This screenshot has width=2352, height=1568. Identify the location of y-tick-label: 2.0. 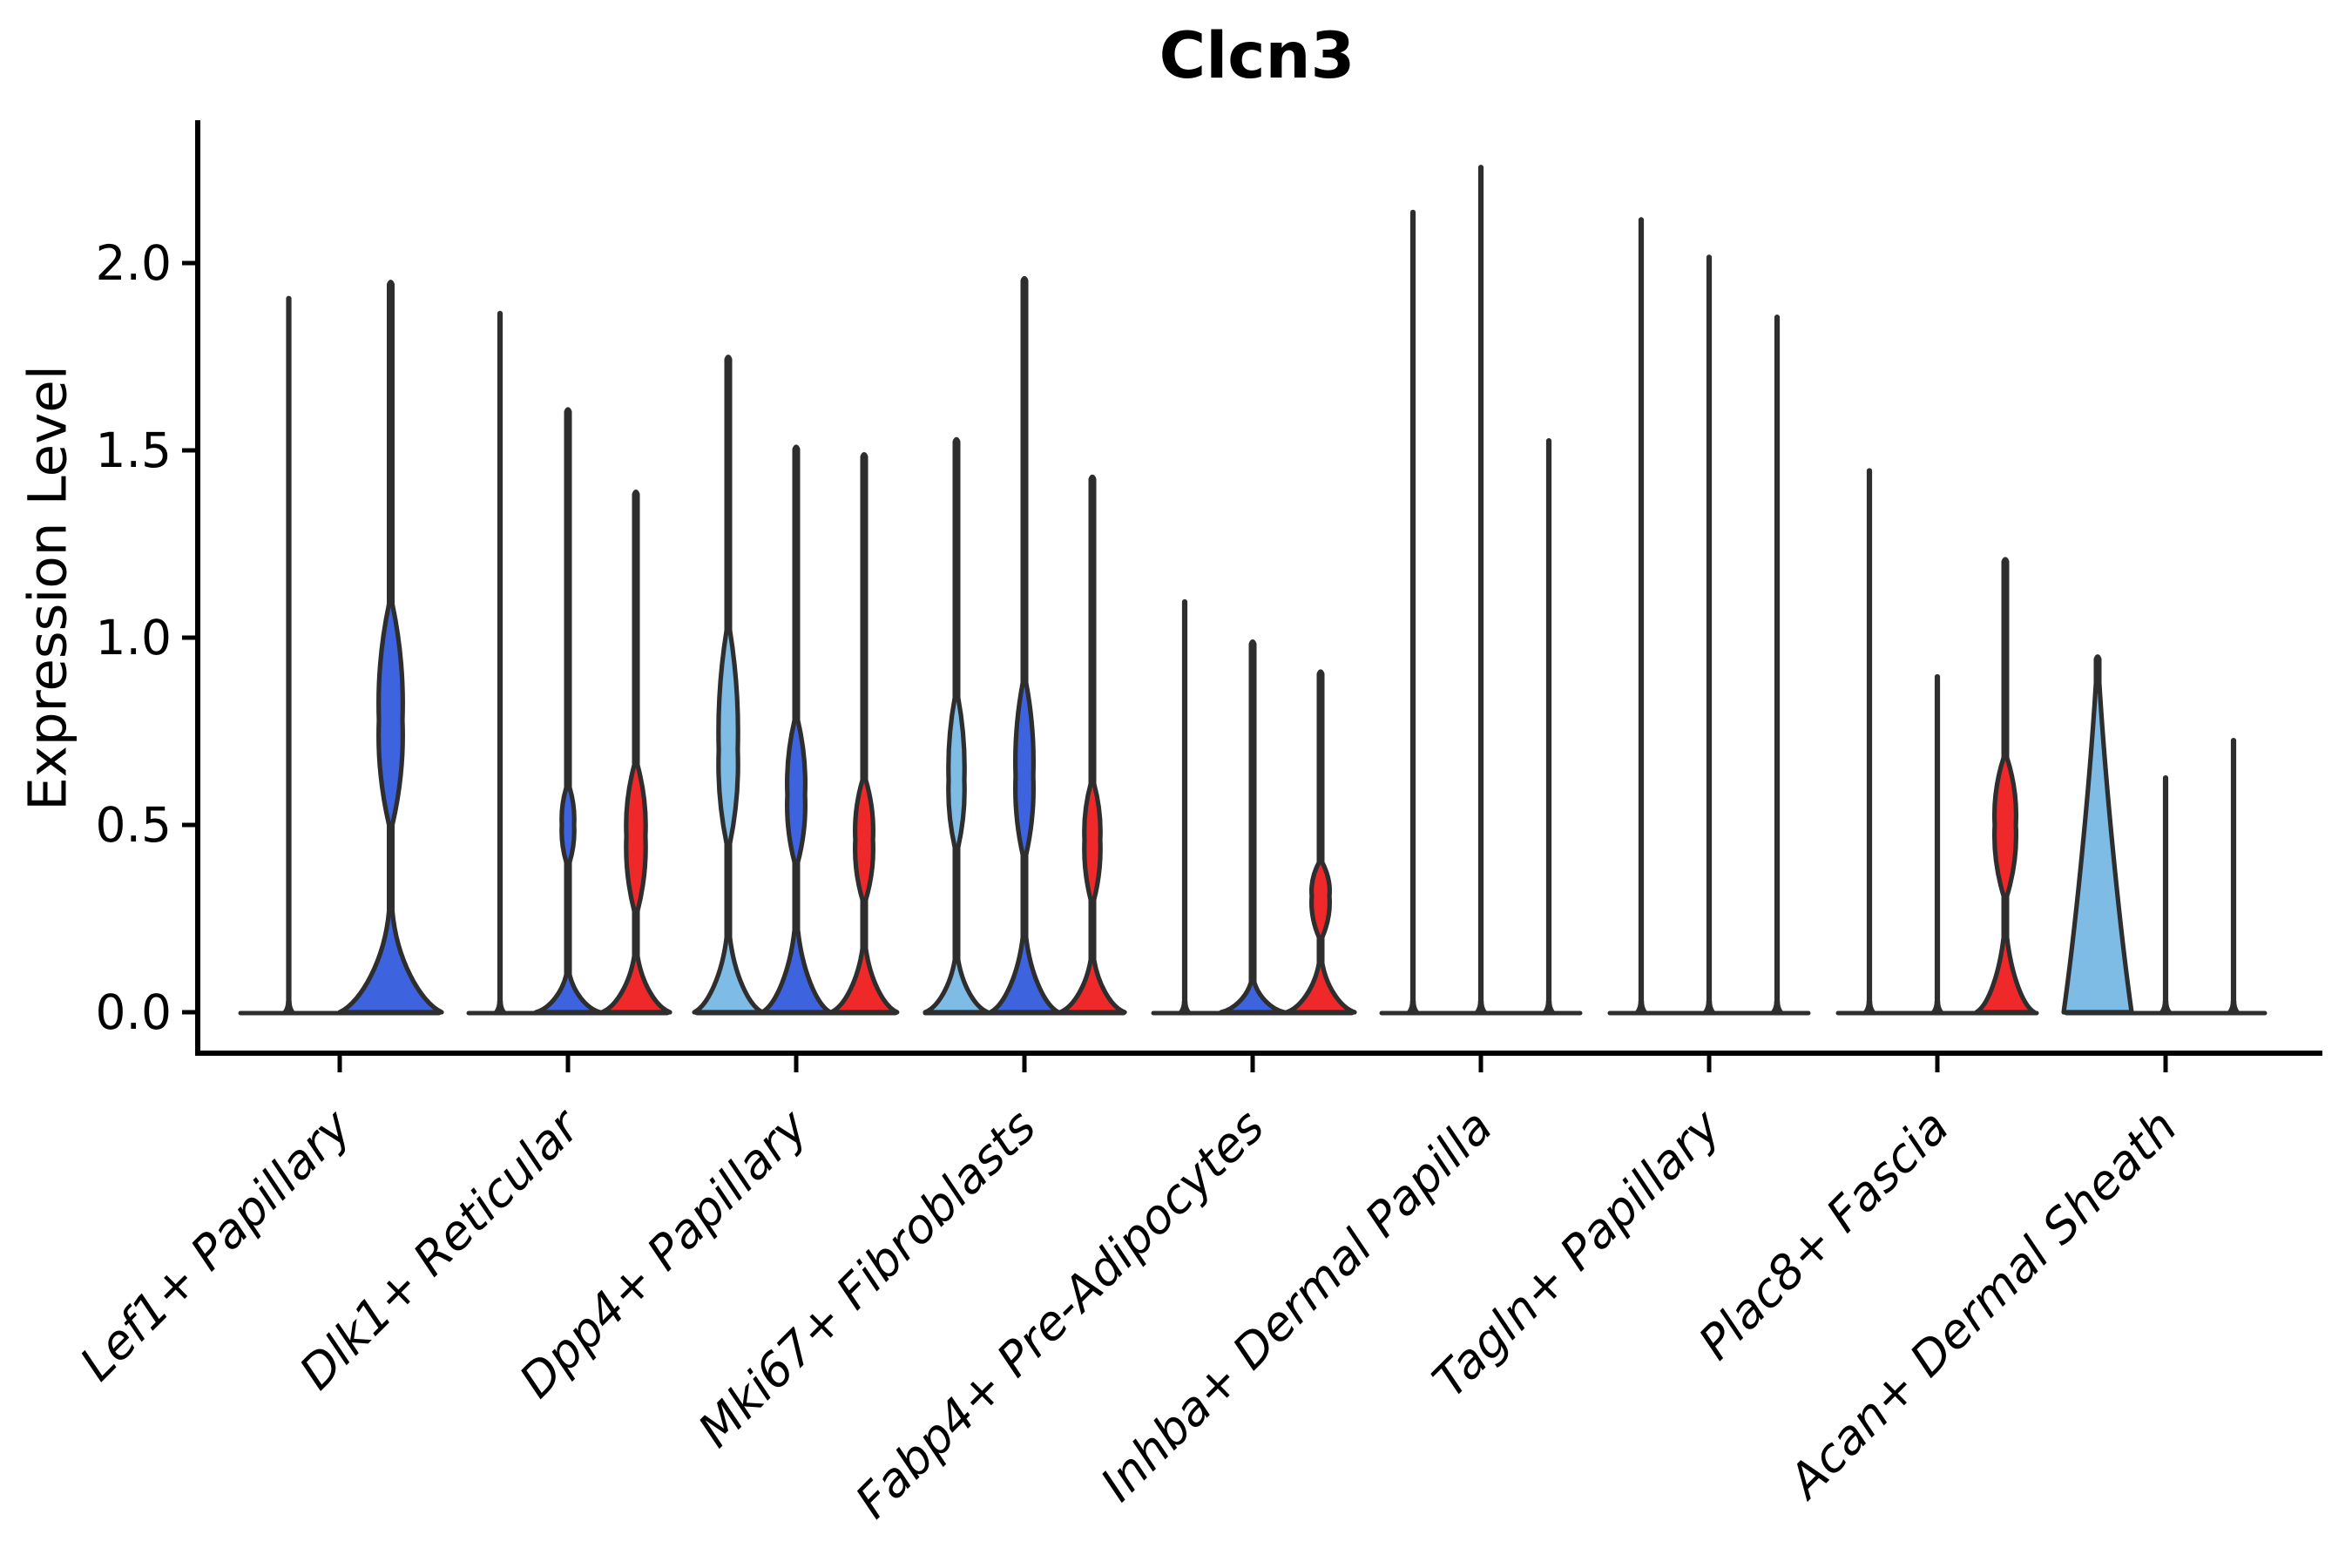
(134, 263).